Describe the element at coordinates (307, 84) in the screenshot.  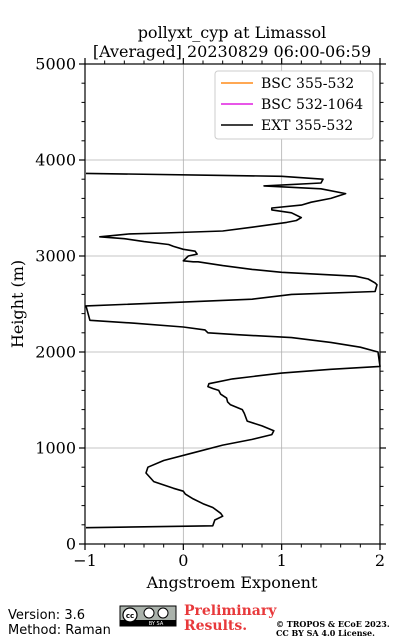
I see `legend-label-bsc-355-532: BSC 355-532` at that location.